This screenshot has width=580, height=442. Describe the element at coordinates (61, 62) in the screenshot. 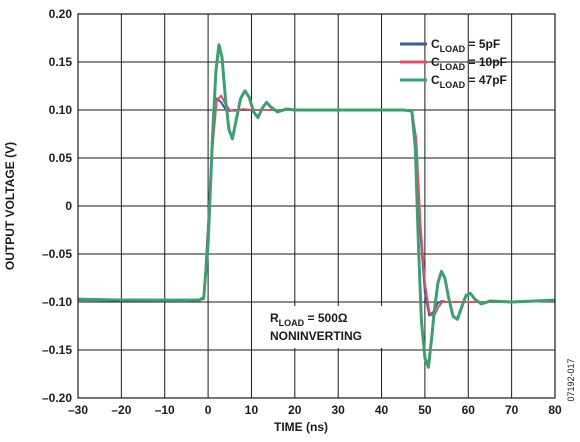

I see `y-tick-label: 0.15` at that location.